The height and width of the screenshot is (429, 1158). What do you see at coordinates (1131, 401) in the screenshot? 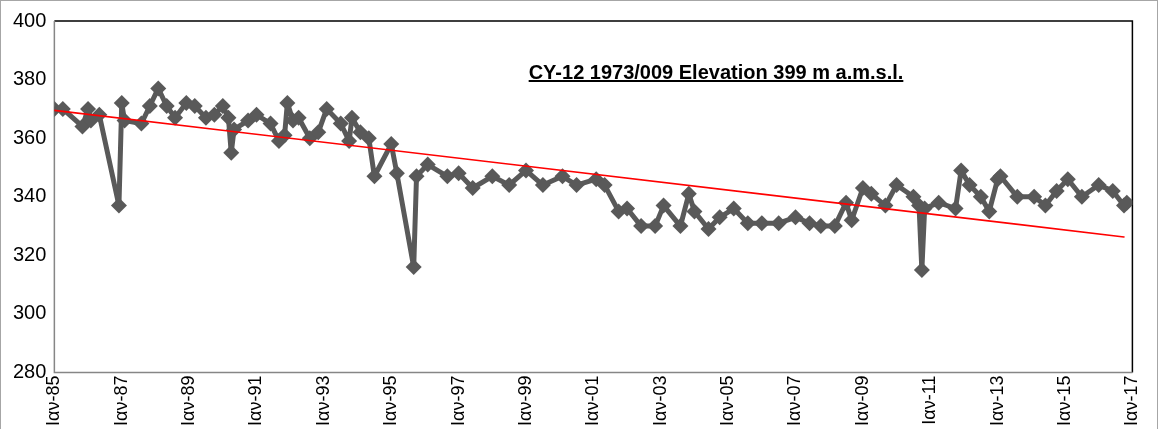
I see `x-tick-label: Ιαν-17` at bounding box center [1131, 401].